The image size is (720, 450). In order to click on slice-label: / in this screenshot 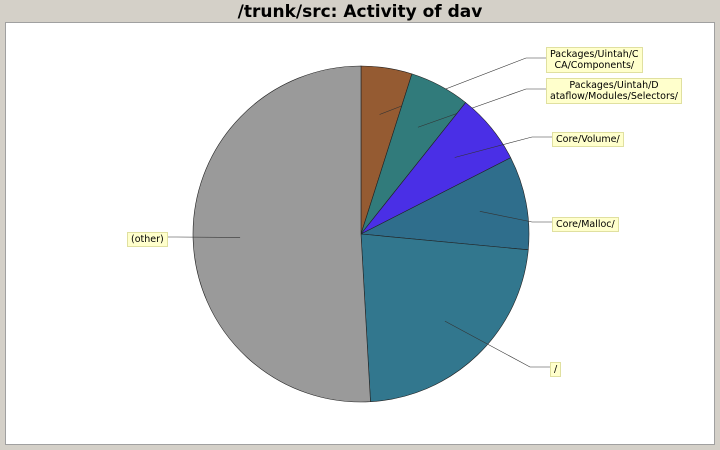, I will do `click(556, 369)`.